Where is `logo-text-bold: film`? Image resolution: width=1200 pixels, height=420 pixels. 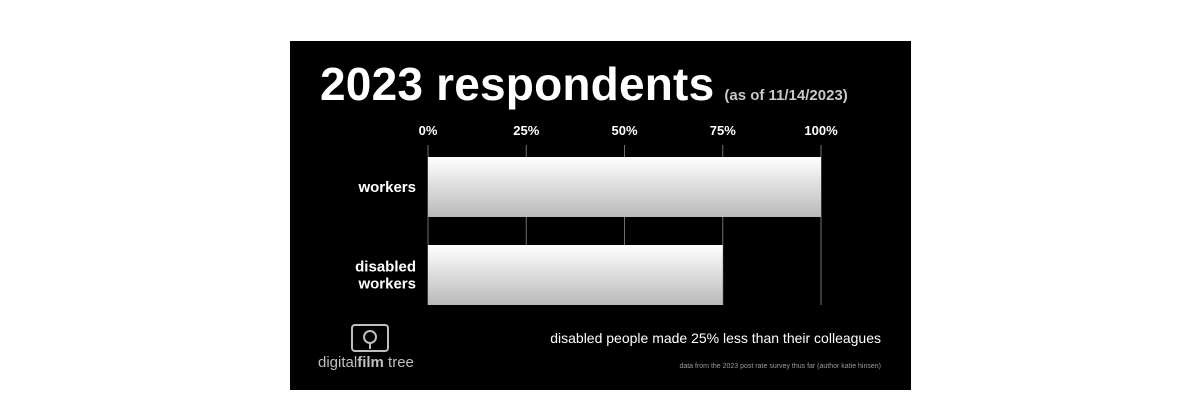 logo-text-bold: film is located at coordinates (370, 362).